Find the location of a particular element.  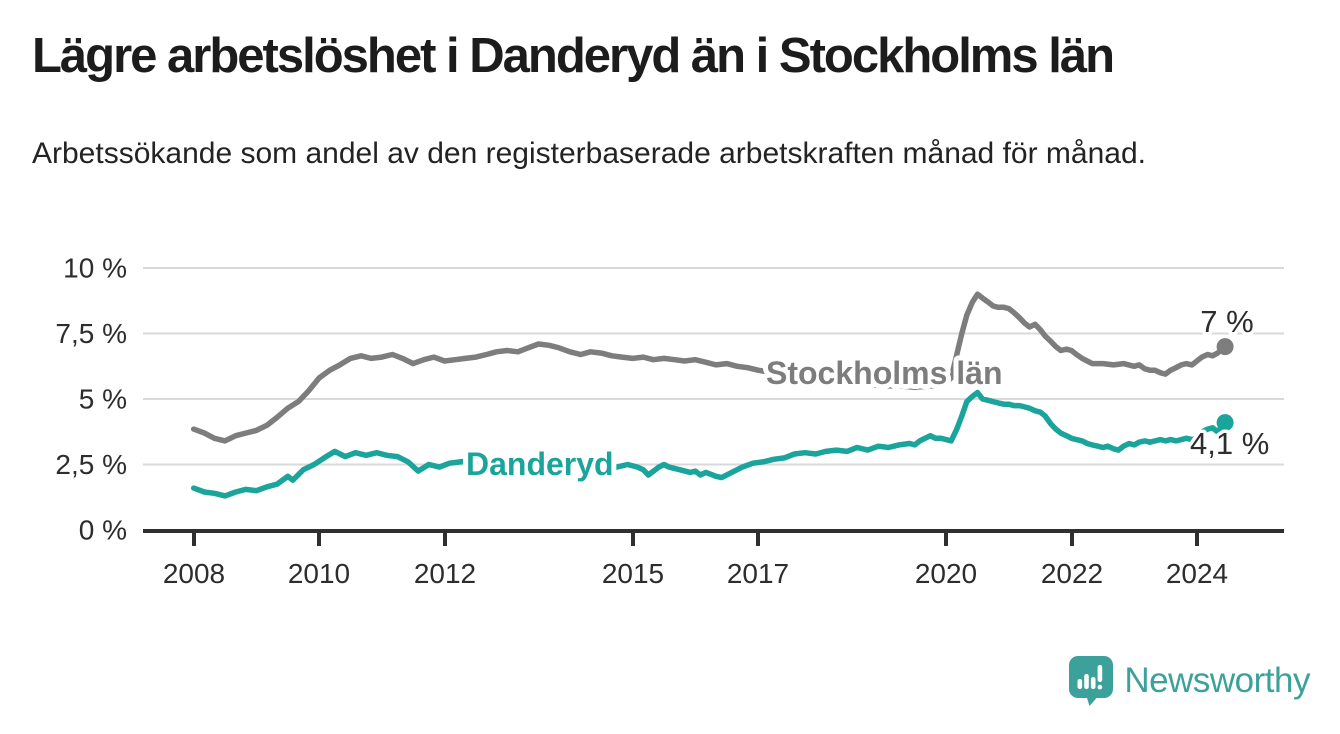

series-label-stockholms-lan: Stockholms län is located at coordinates (884, 373).